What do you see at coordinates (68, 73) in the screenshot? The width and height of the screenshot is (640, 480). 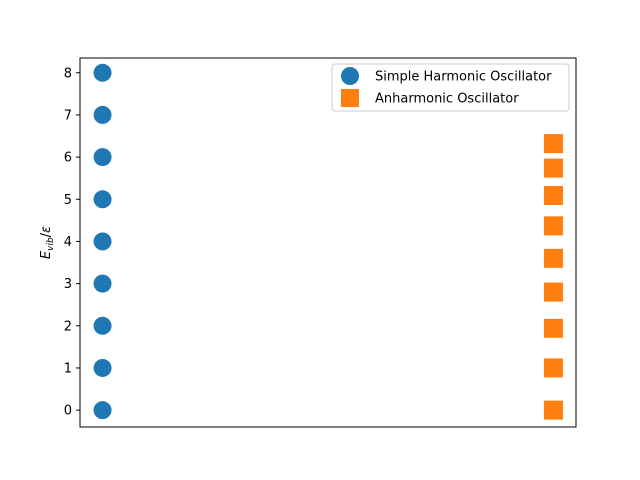 I see `y-tick-label: 8` at bounding box center [68, 73].